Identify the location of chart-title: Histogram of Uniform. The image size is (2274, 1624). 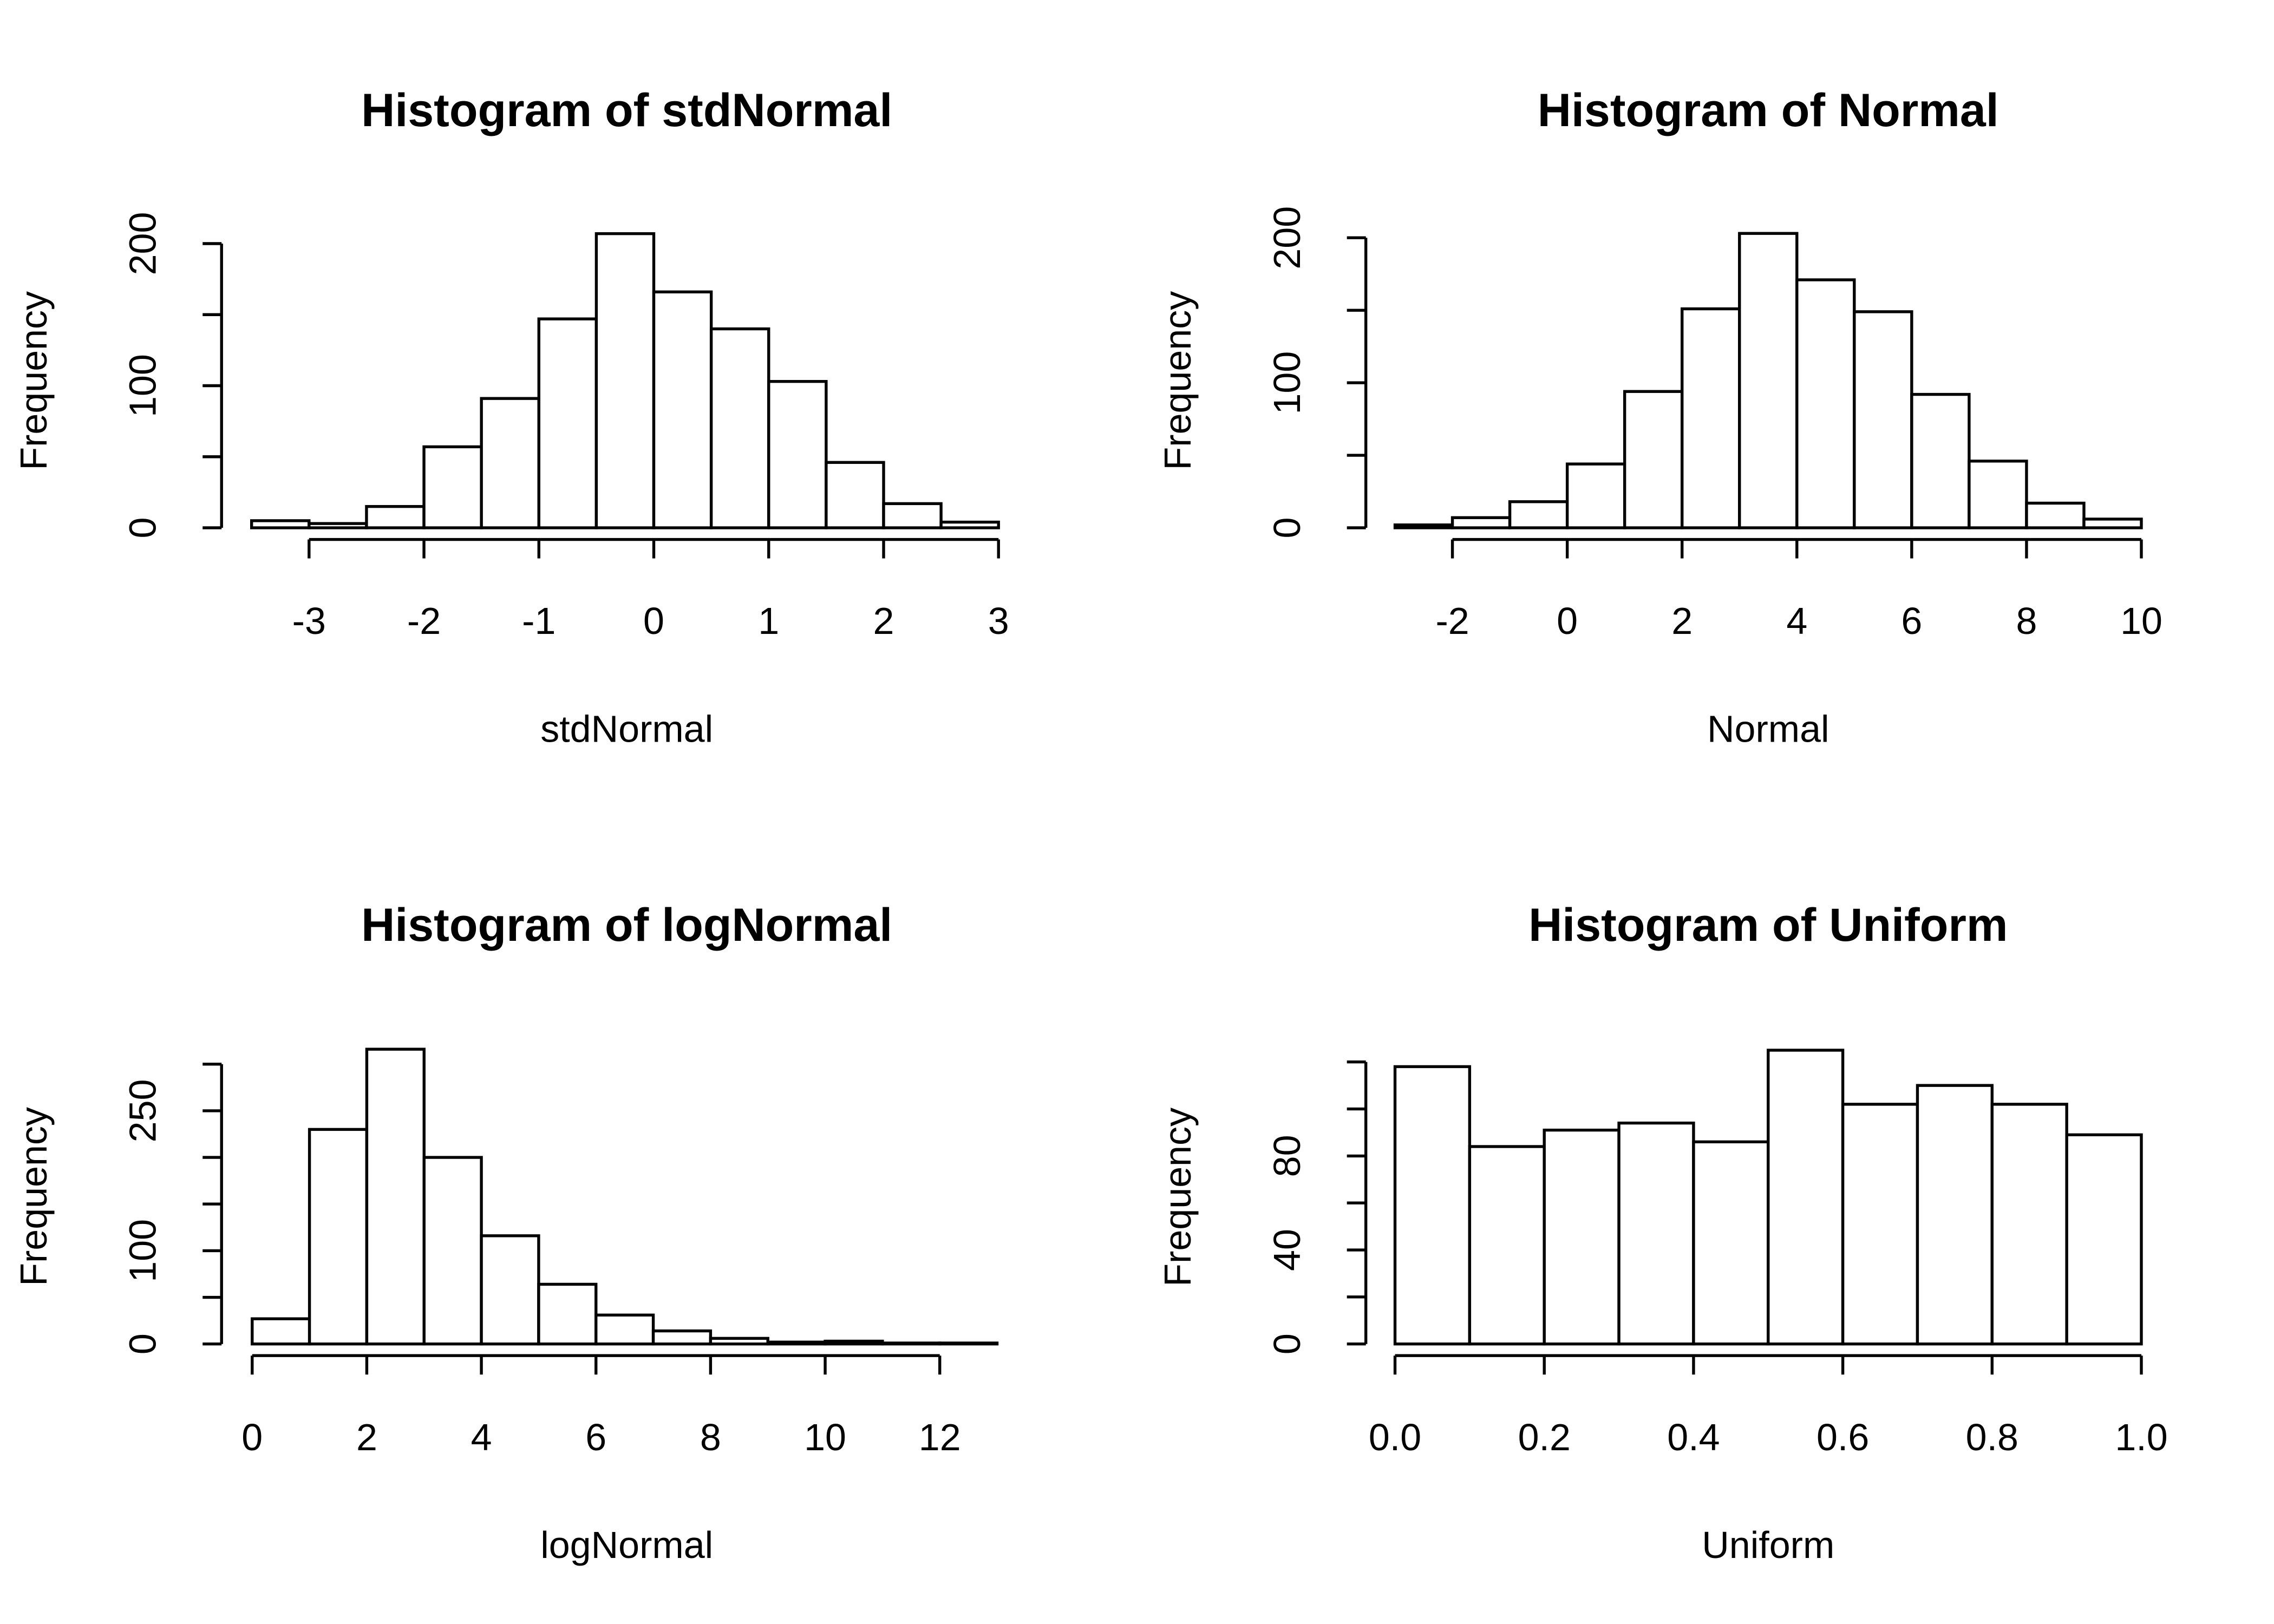
(1768, 925).